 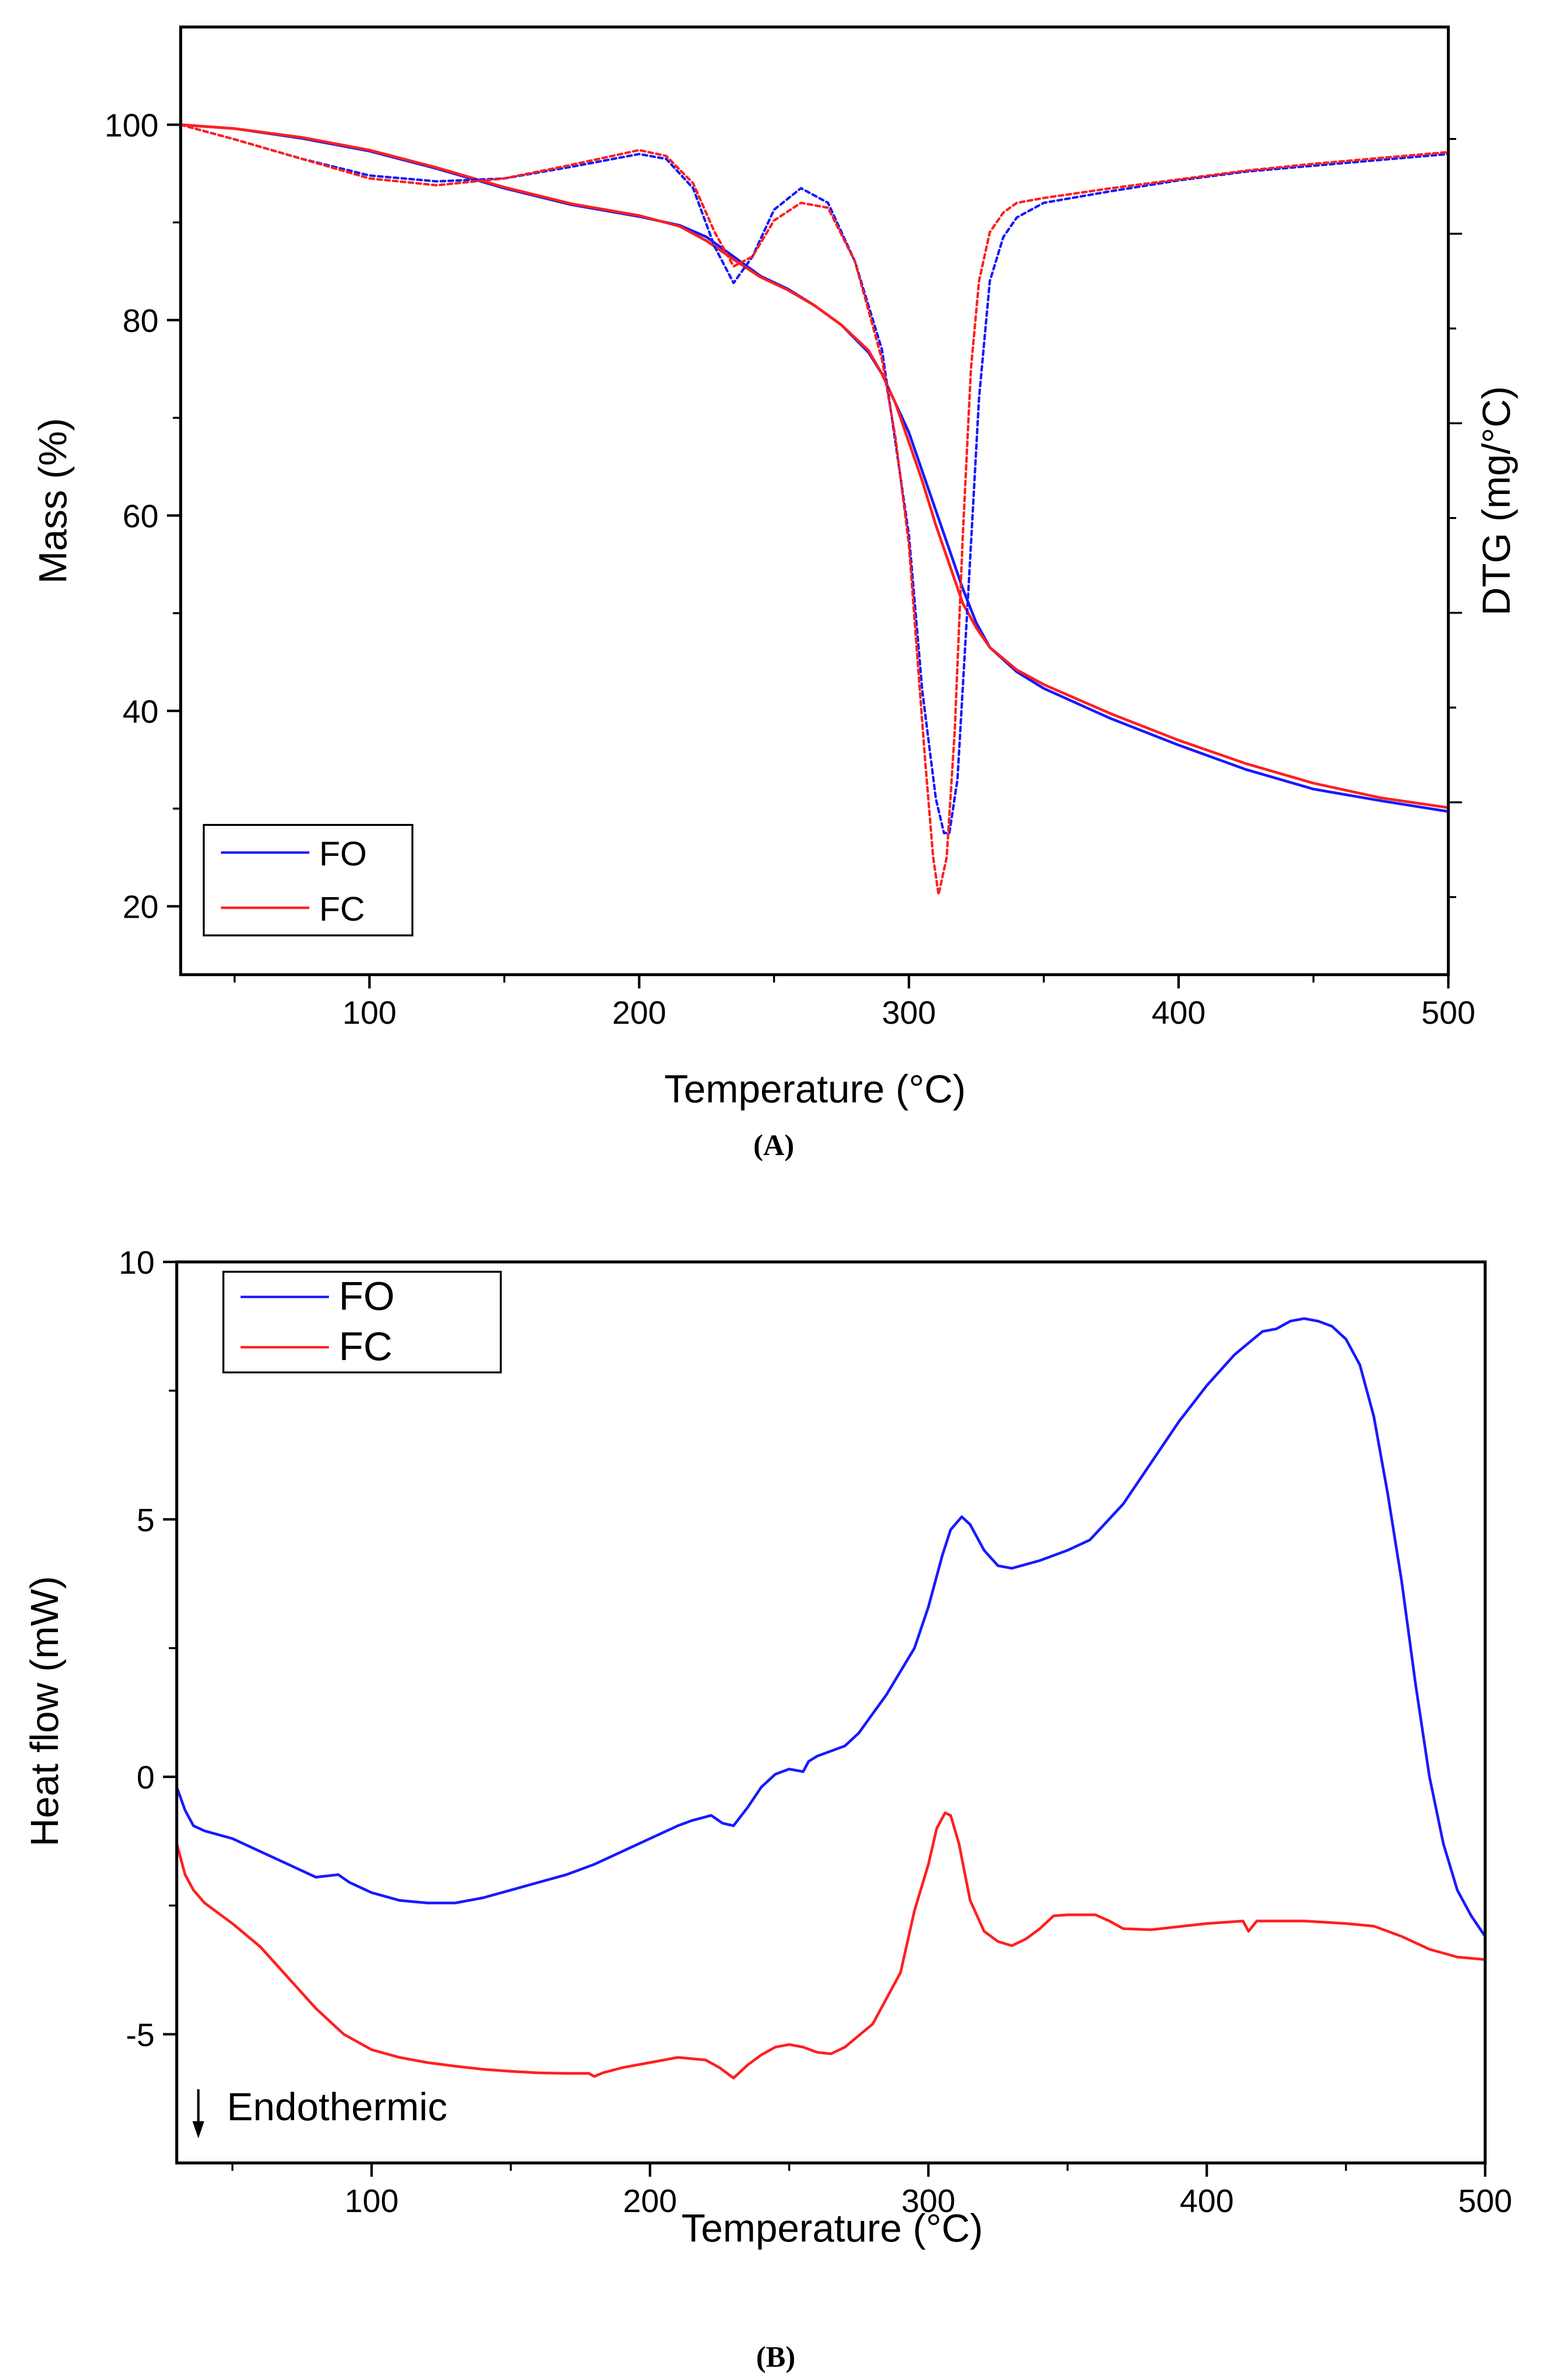 What do you see at coordinates (137, 1262) in the screenshot?
I see `y-tick-label: 10` at bounding box center [137, 1262].